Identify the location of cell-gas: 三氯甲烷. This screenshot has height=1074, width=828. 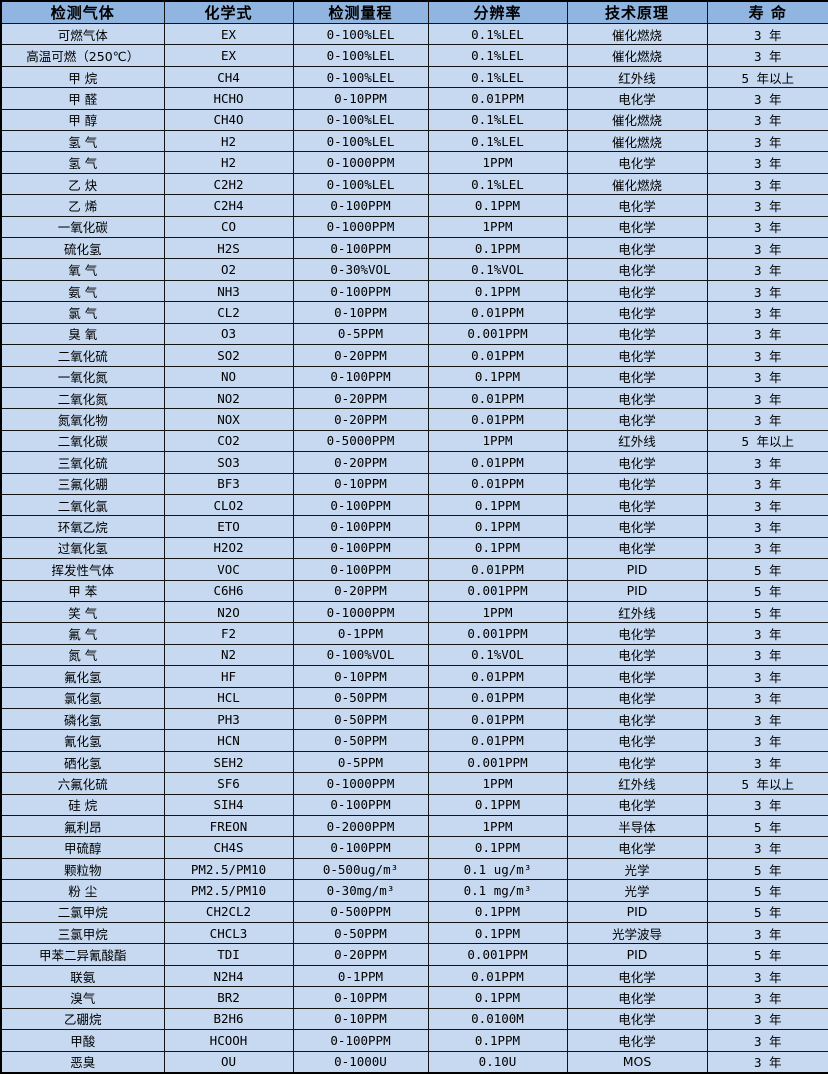
(82, 933).